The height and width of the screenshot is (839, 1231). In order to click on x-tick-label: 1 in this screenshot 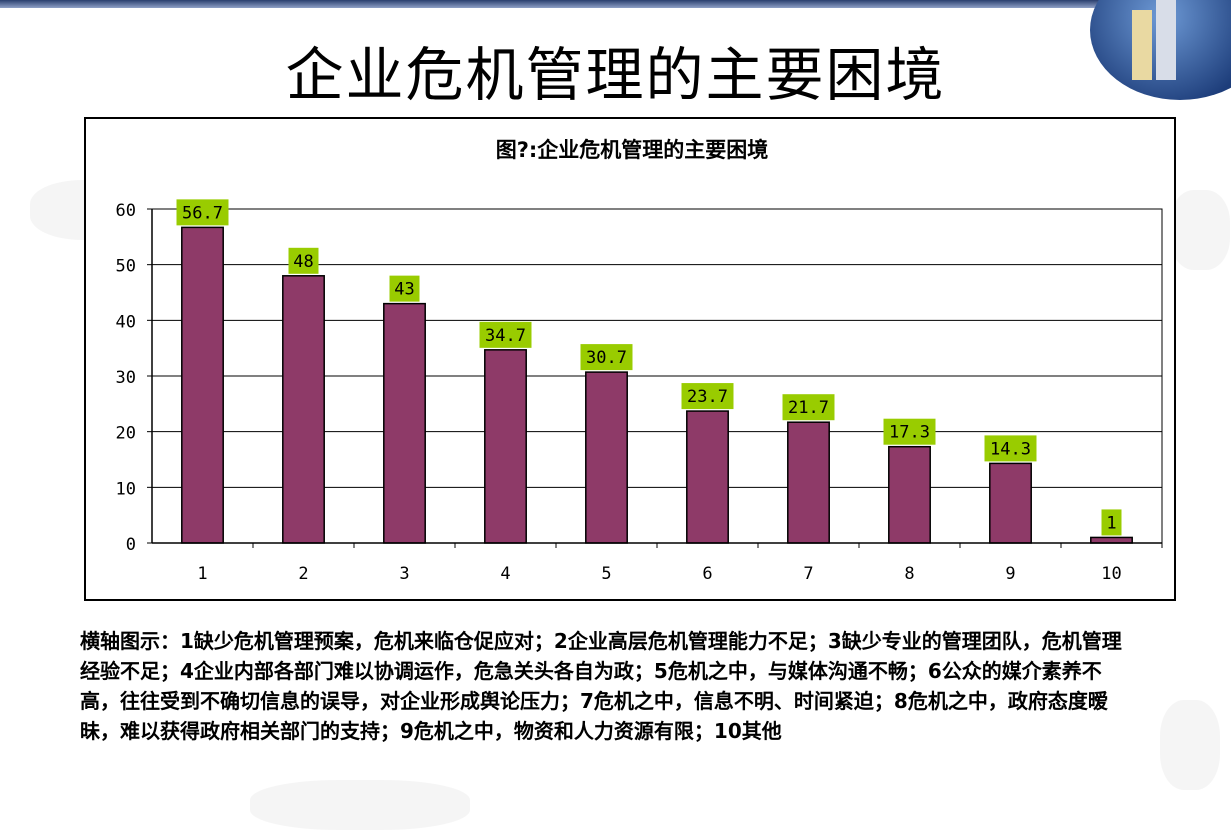, I will do `click(202, 574)`.